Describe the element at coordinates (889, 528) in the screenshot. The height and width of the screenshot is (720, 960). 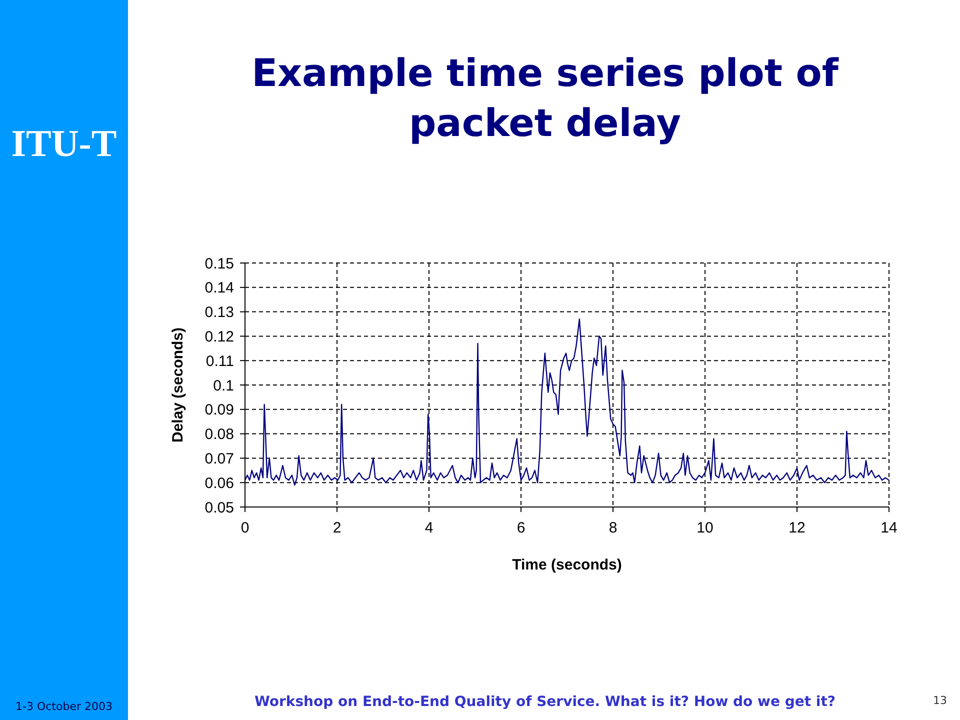
I see `x-tick-label: 14` at that location.